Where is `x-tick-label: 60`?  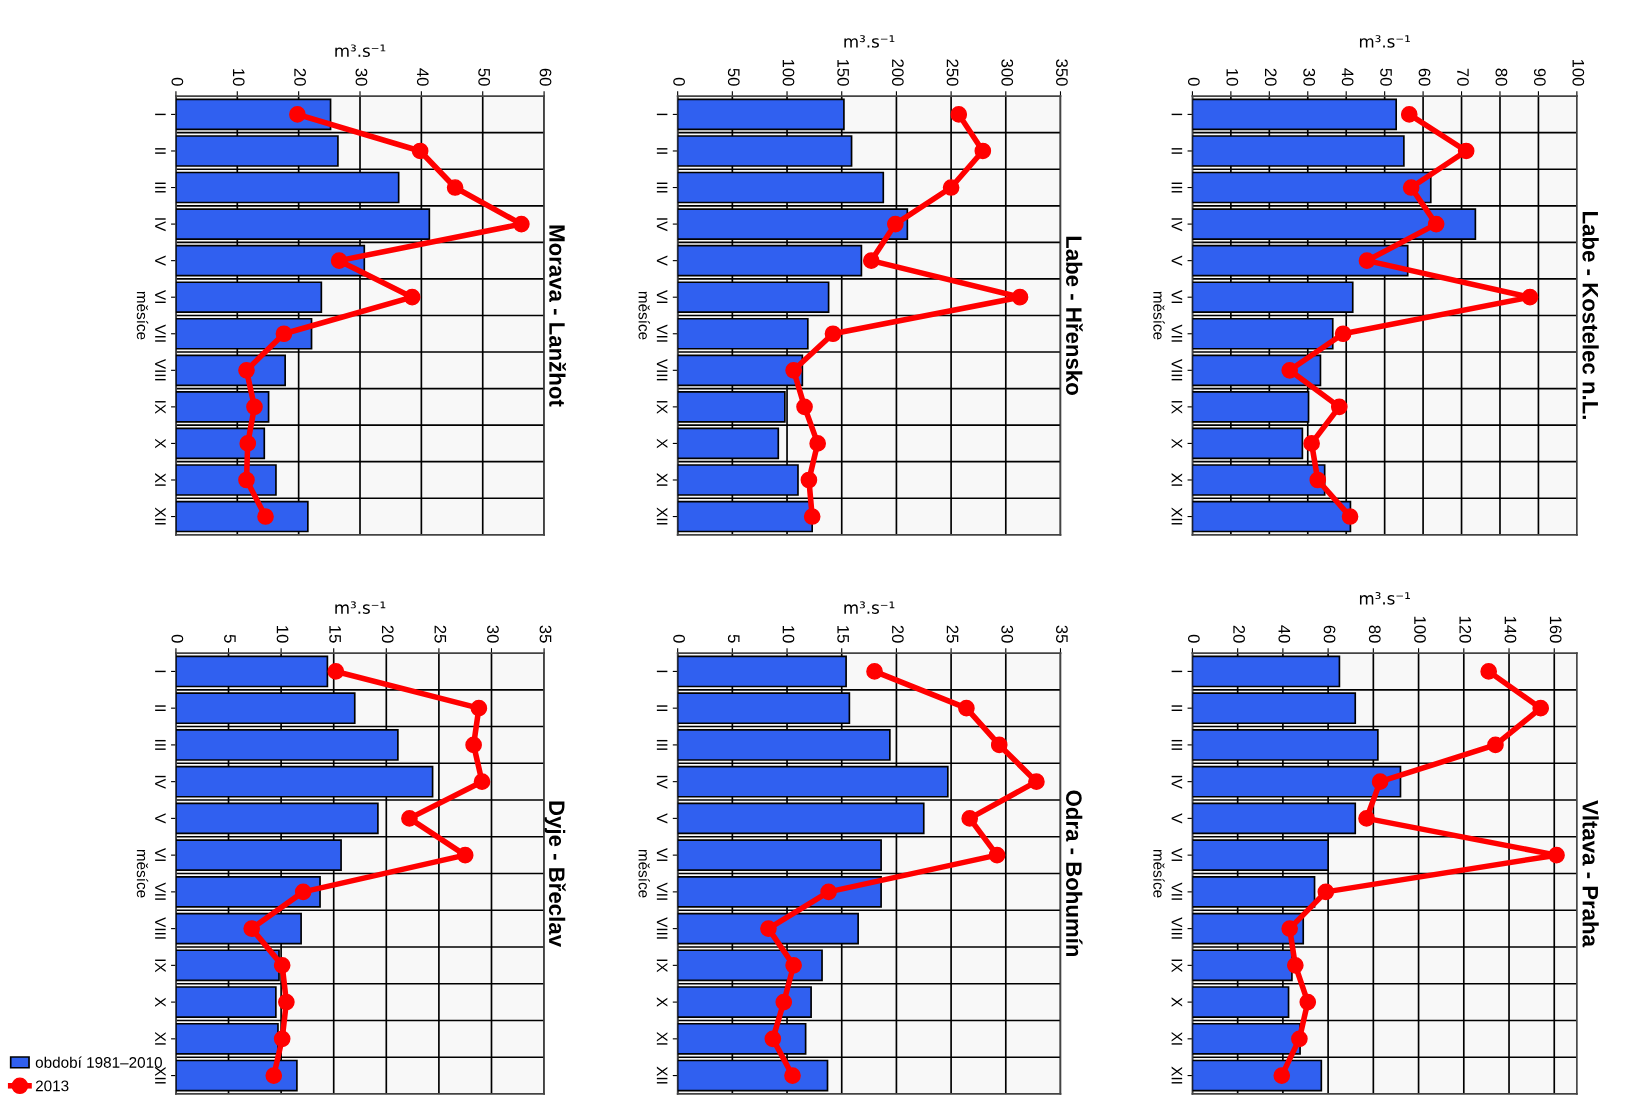 x-tick-label: 60 is located at coordinates (1329, 634).